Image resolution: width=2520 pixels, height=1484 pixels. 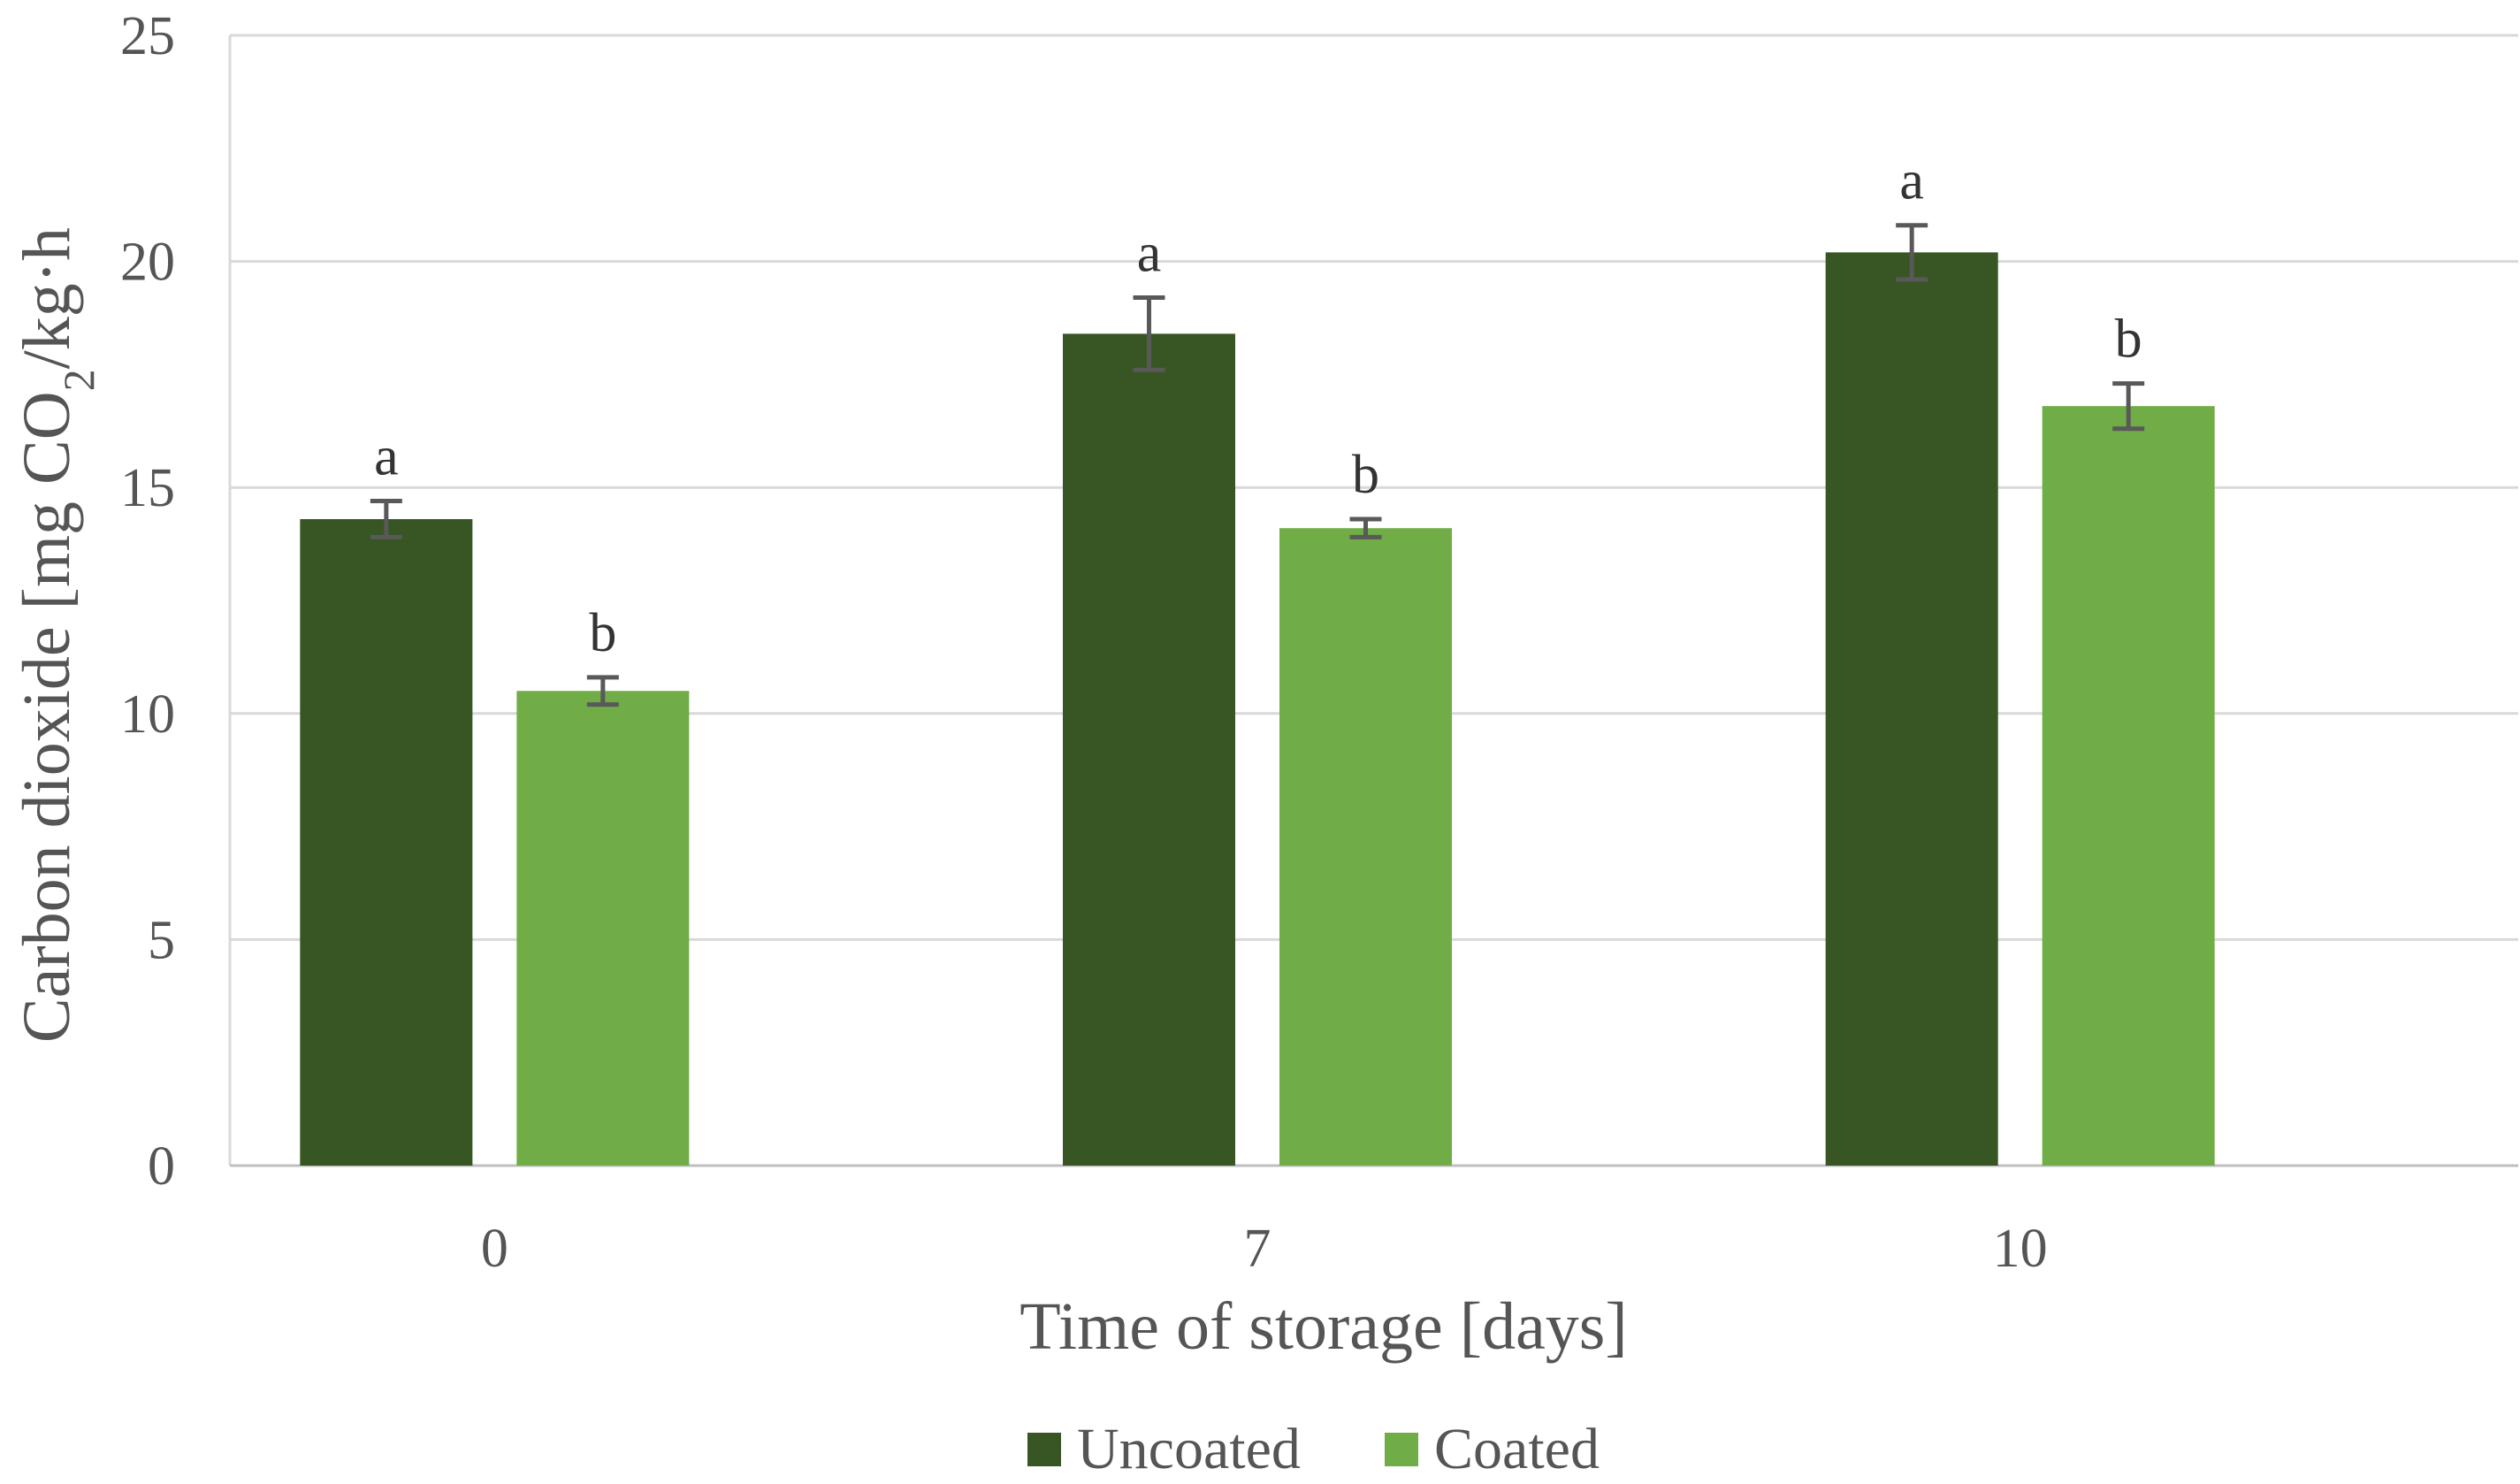 What do you see at coordinates (161, 1166) in the screenshot?
I see `y-tick-label: 0` at bounding box center [161, 1166].